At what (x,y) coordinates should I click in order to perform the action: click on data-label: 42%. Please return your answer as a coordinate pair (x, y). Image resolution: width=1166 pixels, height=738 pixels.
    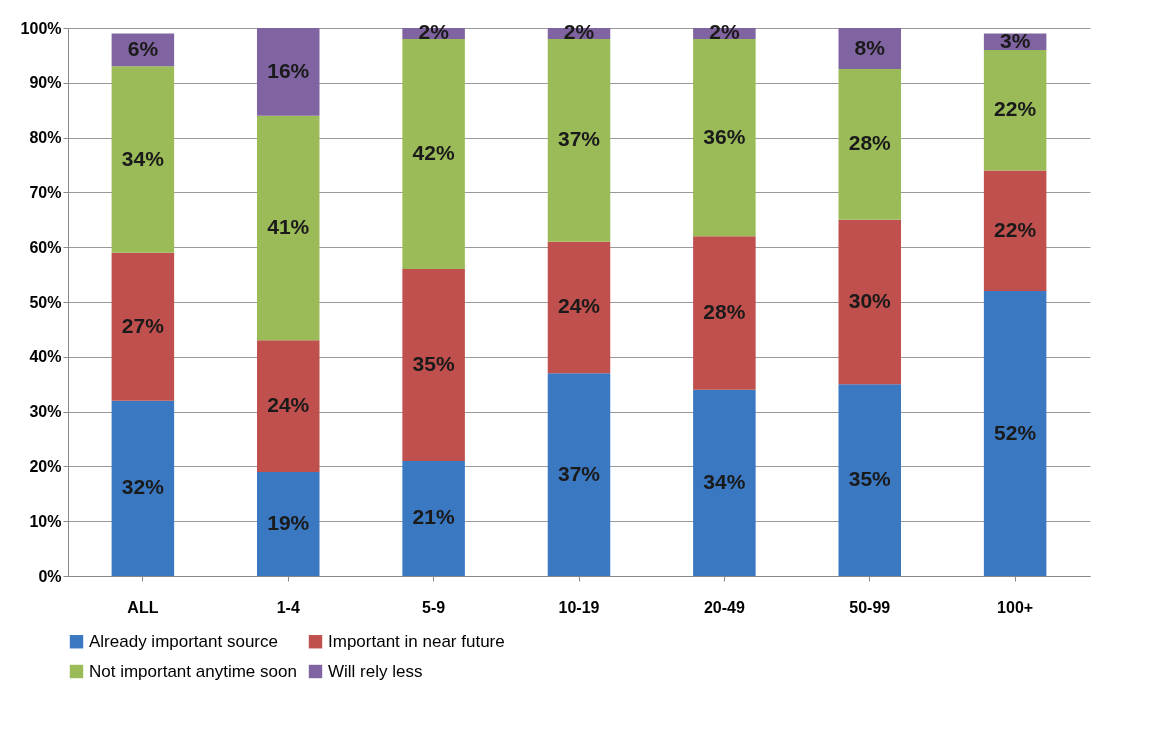
    Looking at the image, I should click on (433, 153).